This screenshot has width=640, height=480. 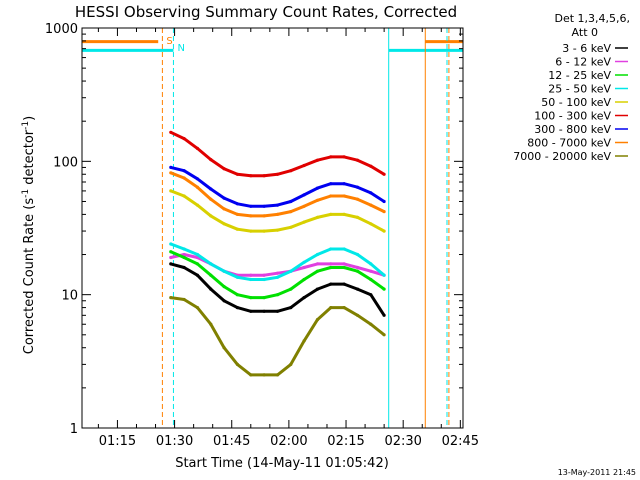 What do you see at coordinates (231, 441) in the screenshot?
I see `x-tick-label: 01:45` at bounding box center [231, 441].